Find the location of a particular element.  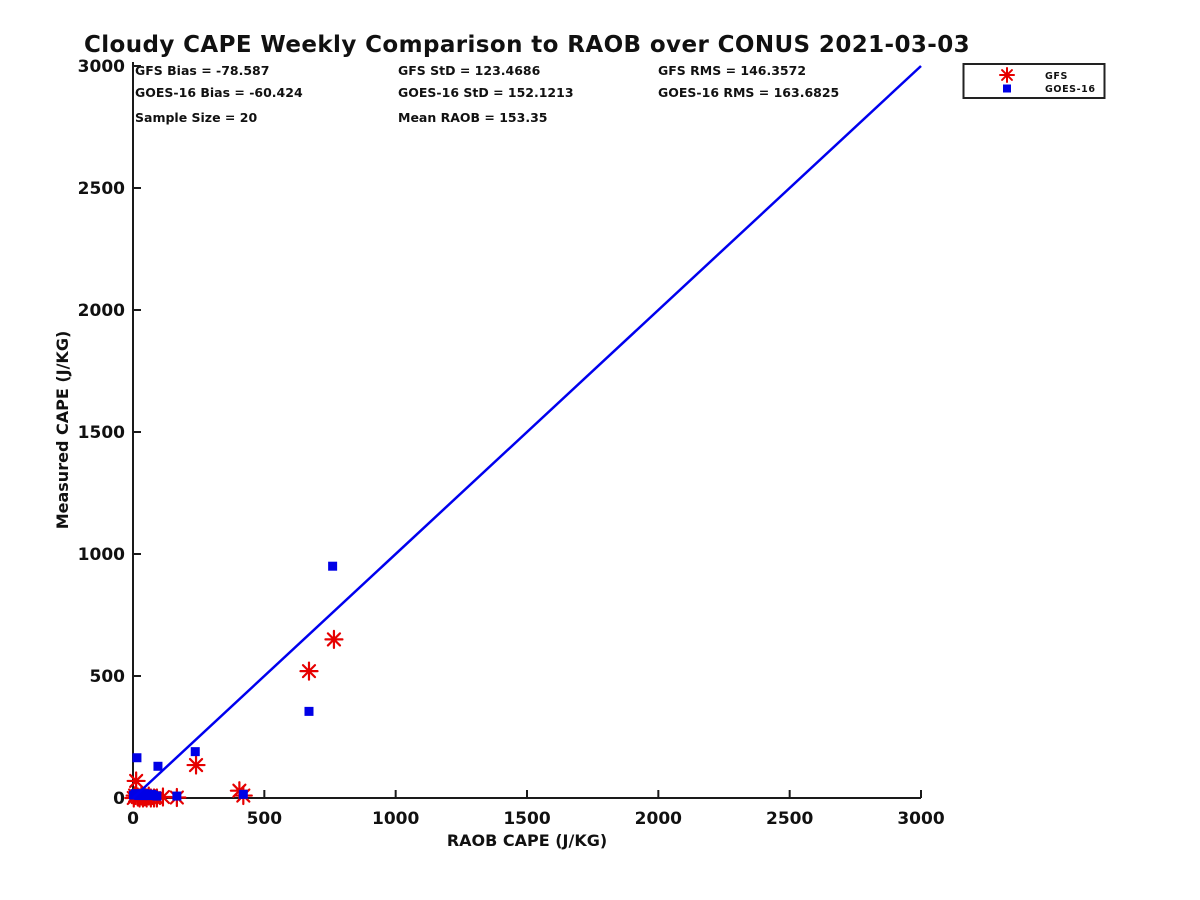

x-axis-label: RAOB CAPE (J/KG) is located at coordinates (527, 840).